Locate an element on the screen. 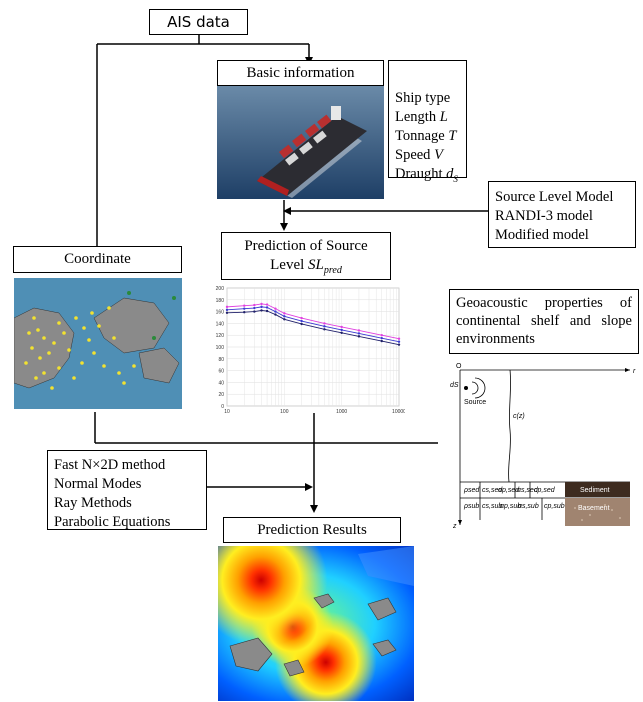 The image size is (643, 702). sl-model-item: Modified model is located at coordinates (542, 235).